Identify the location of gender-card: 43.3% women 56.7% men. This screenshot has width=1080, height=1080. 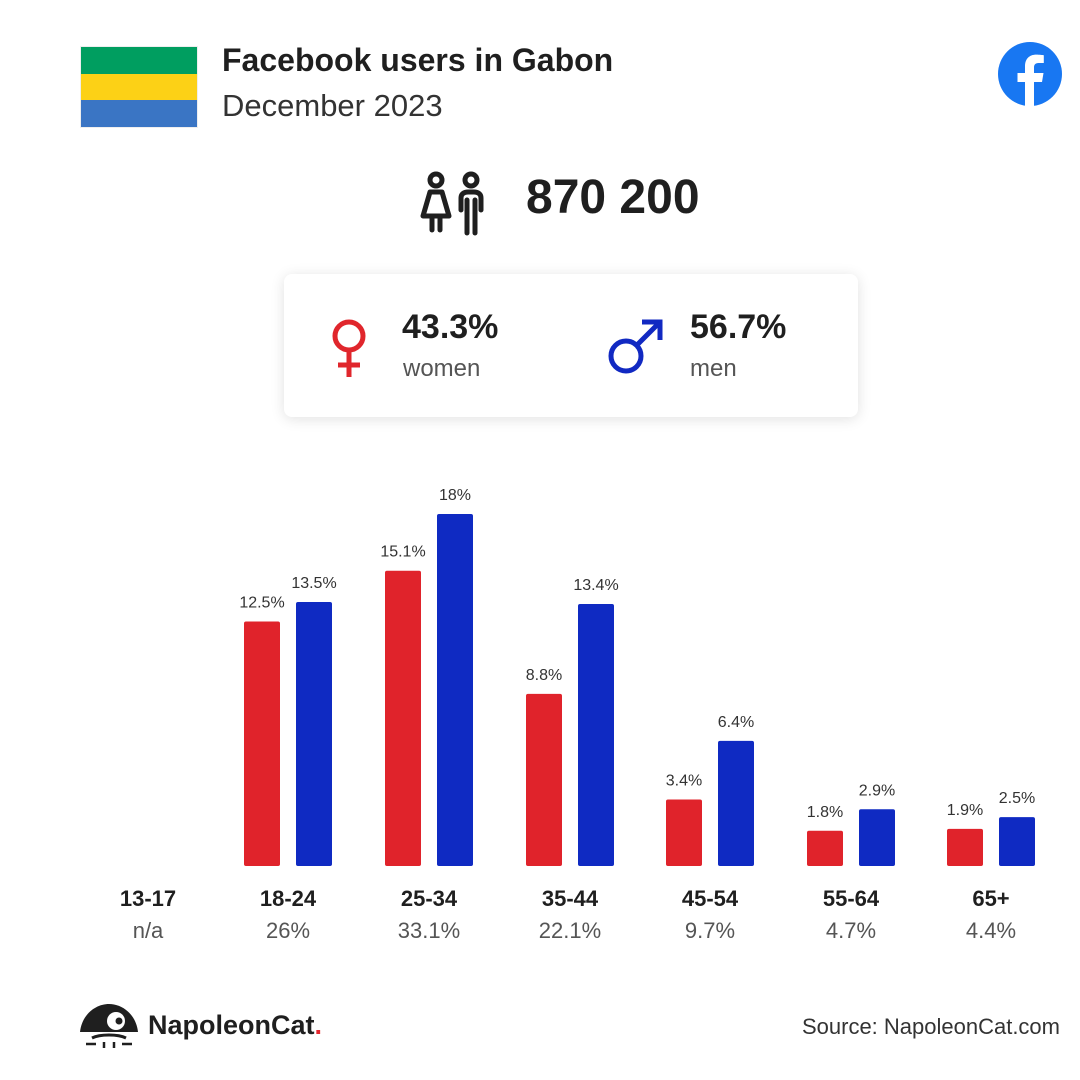
(571, 345).